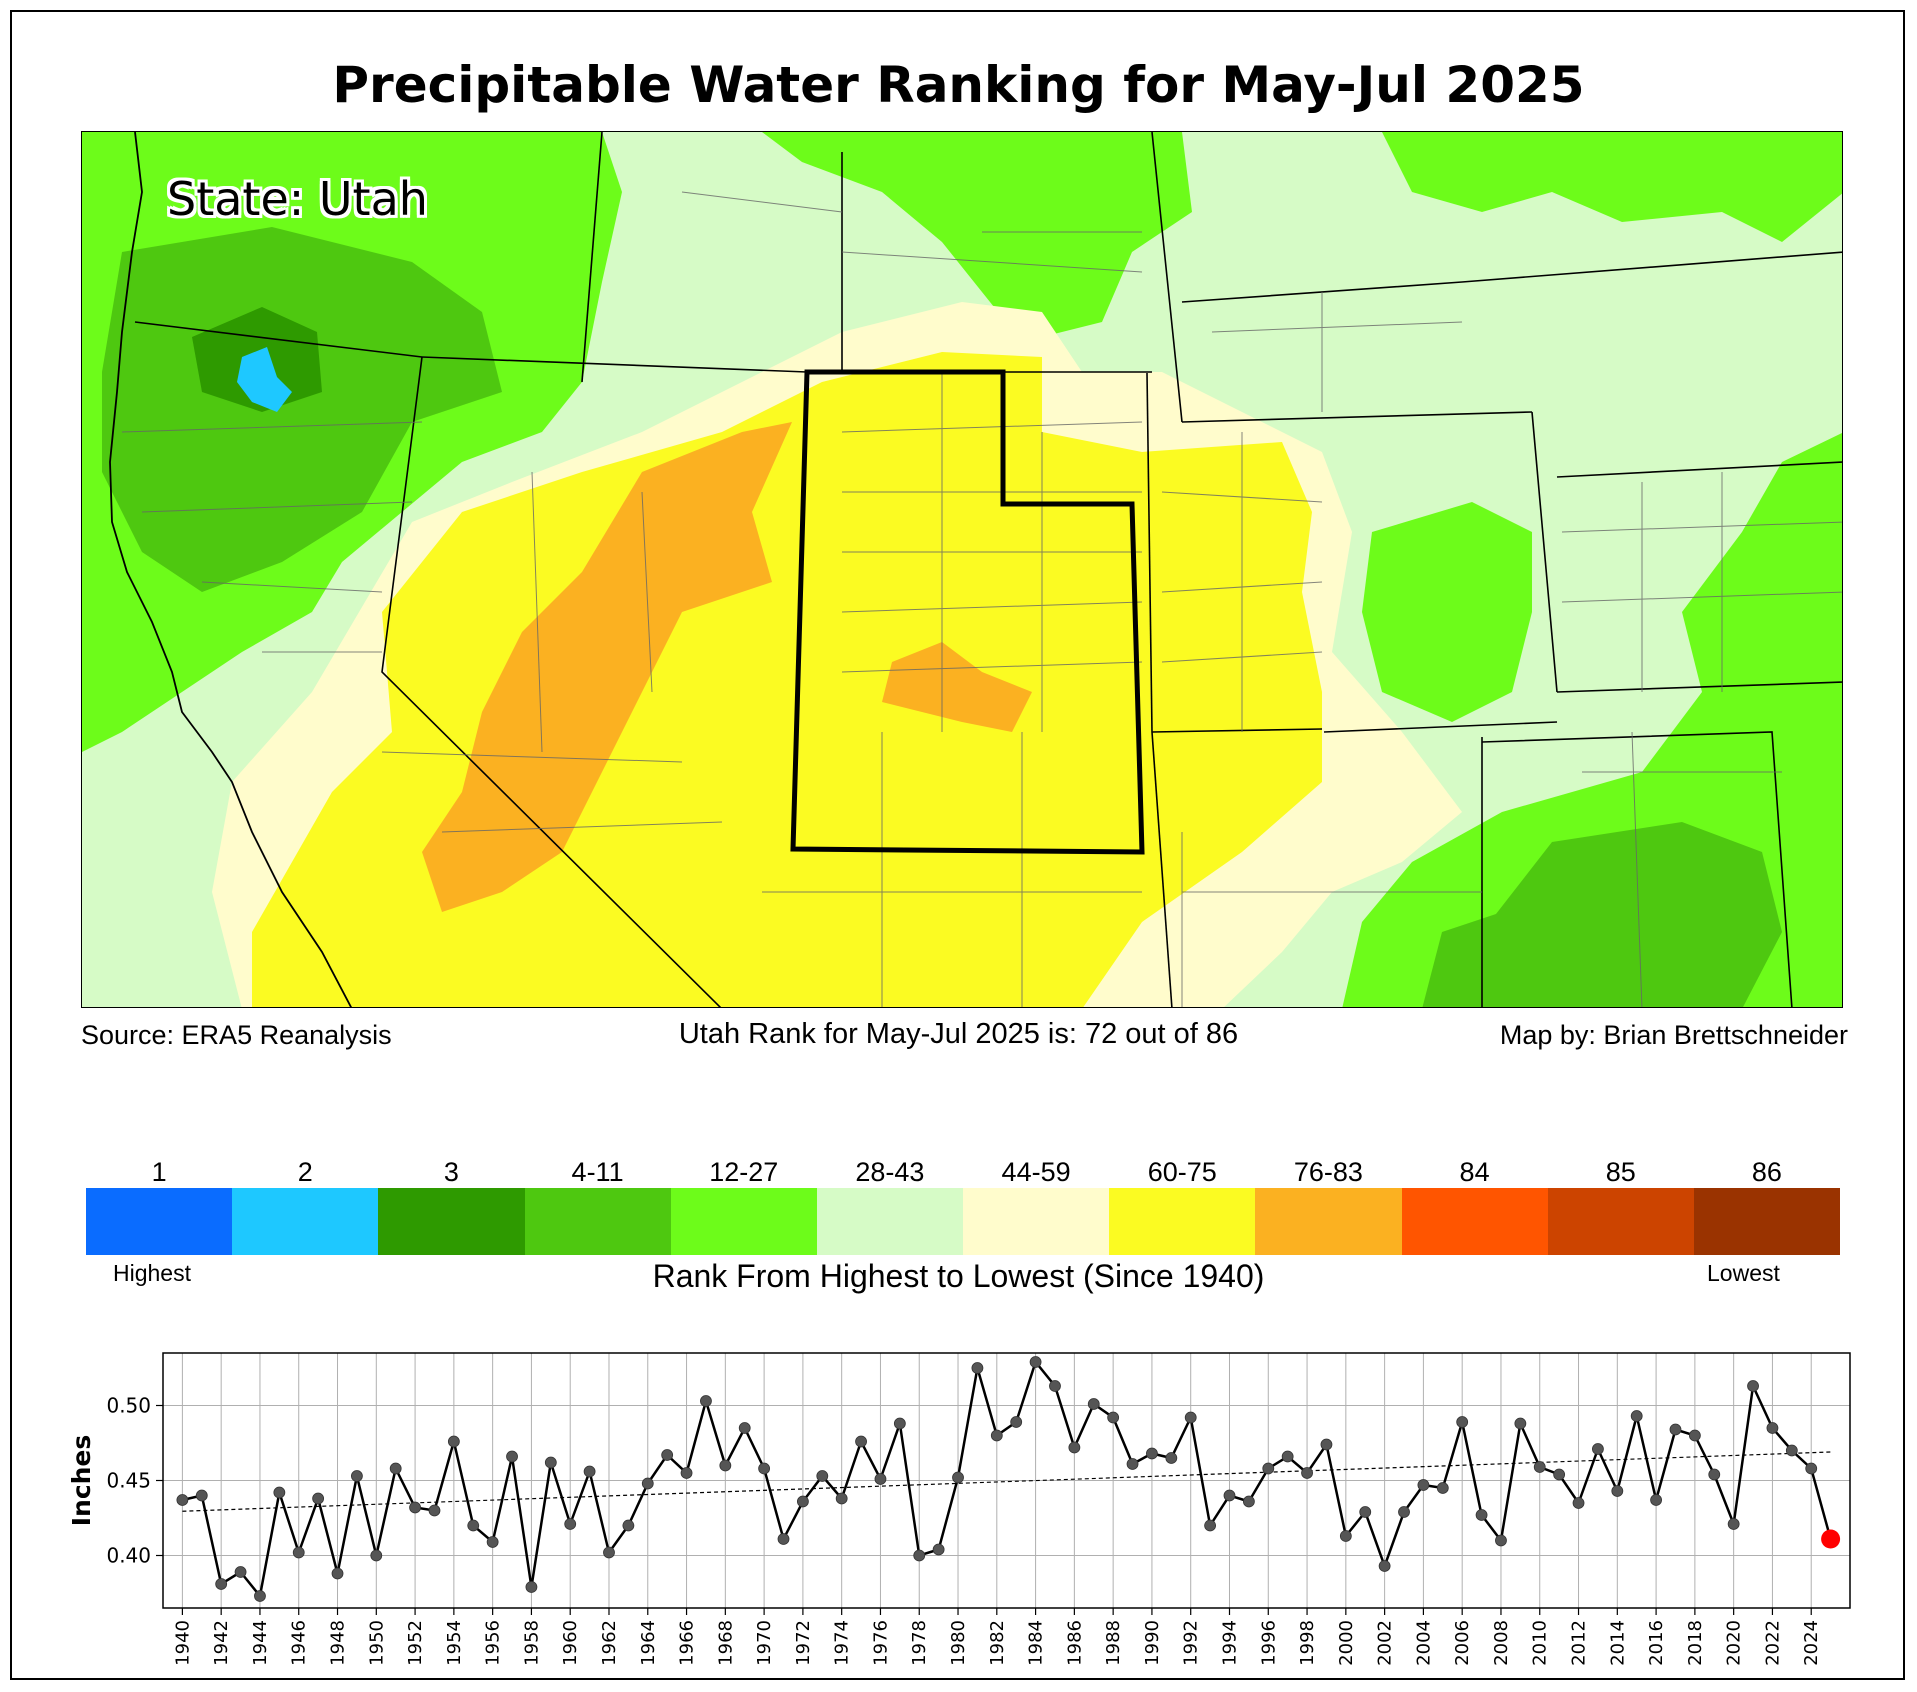 The width and height of the screenshot is (1917, 1692). What do you see at coordinates (376, 1555) in the screenshot?
I see `data-point-1950` at bounding box center [376, 1555].